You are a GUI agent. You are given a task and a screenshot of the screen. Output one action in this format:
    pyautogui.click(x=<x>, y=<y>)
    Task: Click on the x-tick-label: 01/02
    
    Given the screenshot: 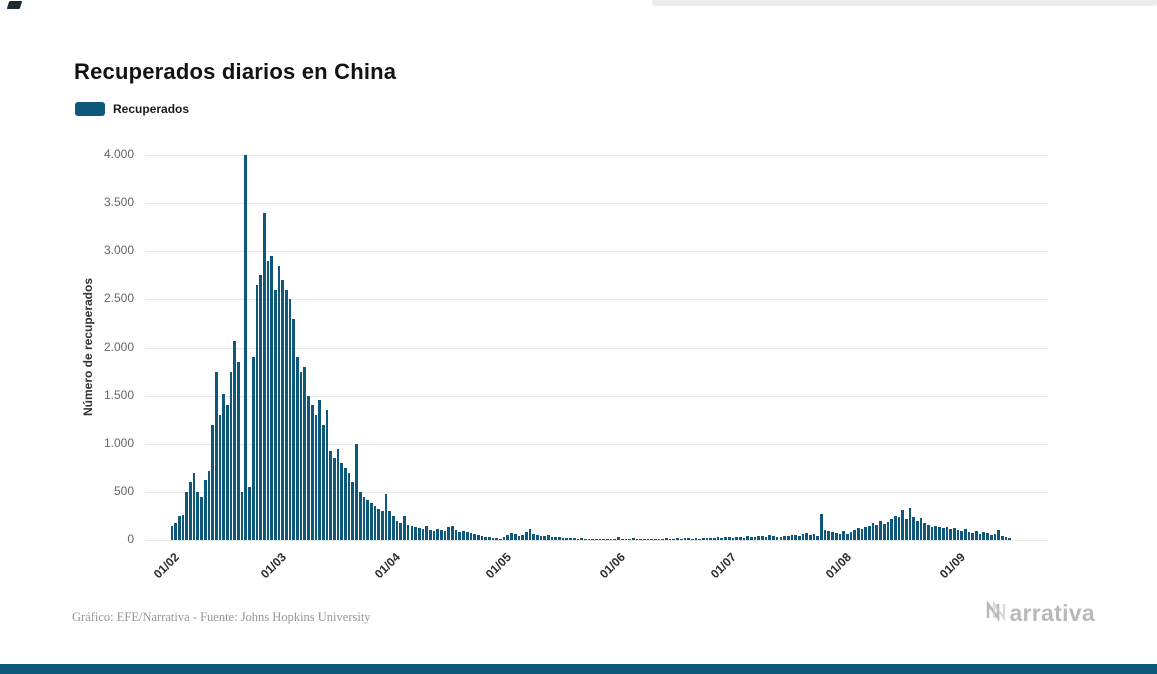 What is the action you would take?
    pyautogui.click(x=166, y=566)
    